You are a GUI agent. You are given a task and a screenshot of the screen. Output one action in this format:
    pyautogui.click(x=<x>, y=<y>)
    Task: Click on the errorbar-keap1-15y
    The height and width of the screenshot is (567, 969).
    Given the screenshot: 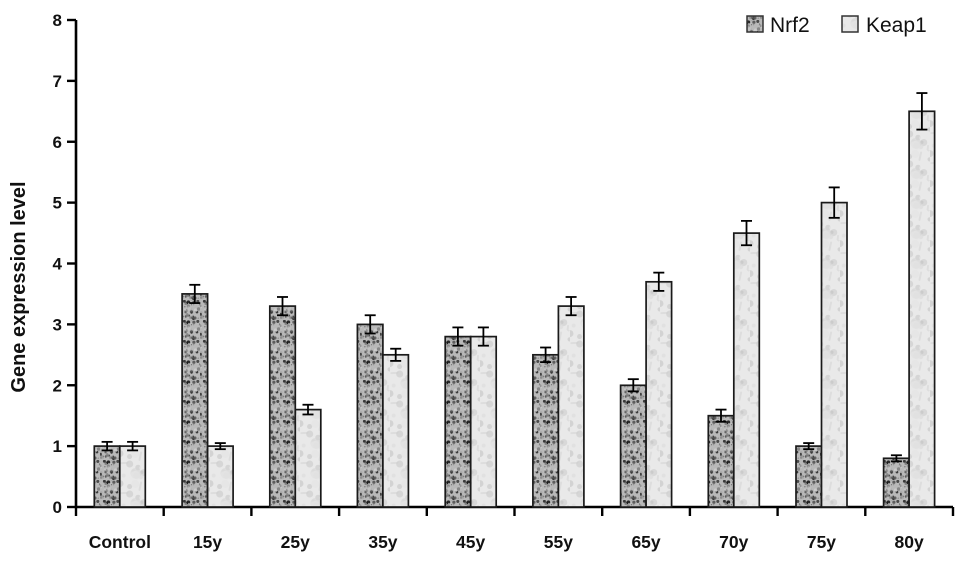 What is the action you would take?
    pyautogui.click(x=220, y=446)
    